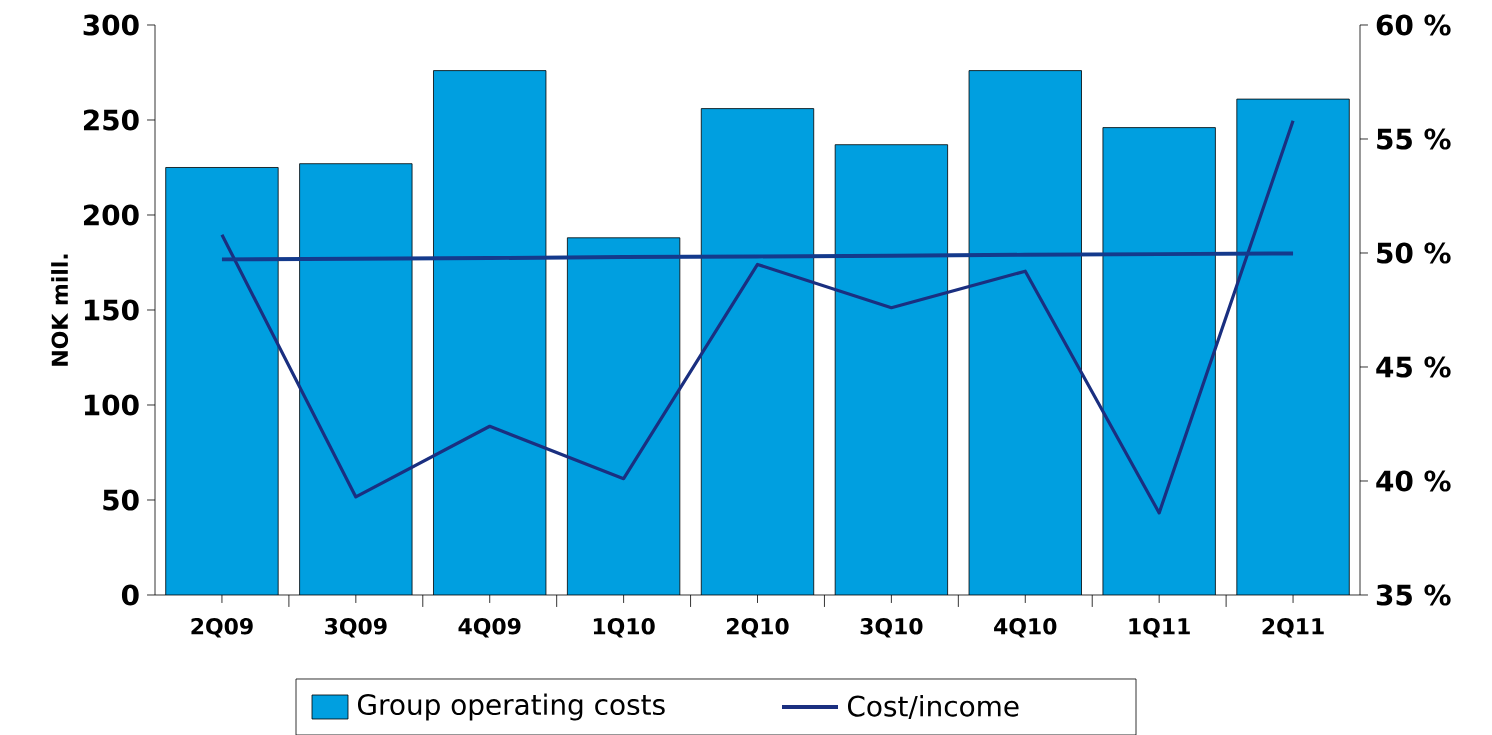 The width and height of the screenshot is (1492, 735). What do you see at coordinates (1413, 25) in the screenshot?
I see `y2-tick-label: 60 %` at bounding box center [1413, 25].